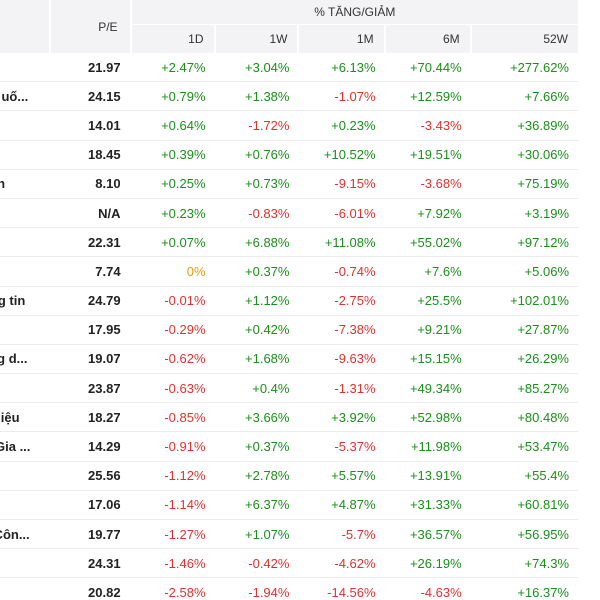 Image resolution: width=600 pixels, height=600 pixels. What do you see at coordinates (341, 563) in the screenshot?
I see `change-1m: -4.62%` at bounding box center [341, 563].